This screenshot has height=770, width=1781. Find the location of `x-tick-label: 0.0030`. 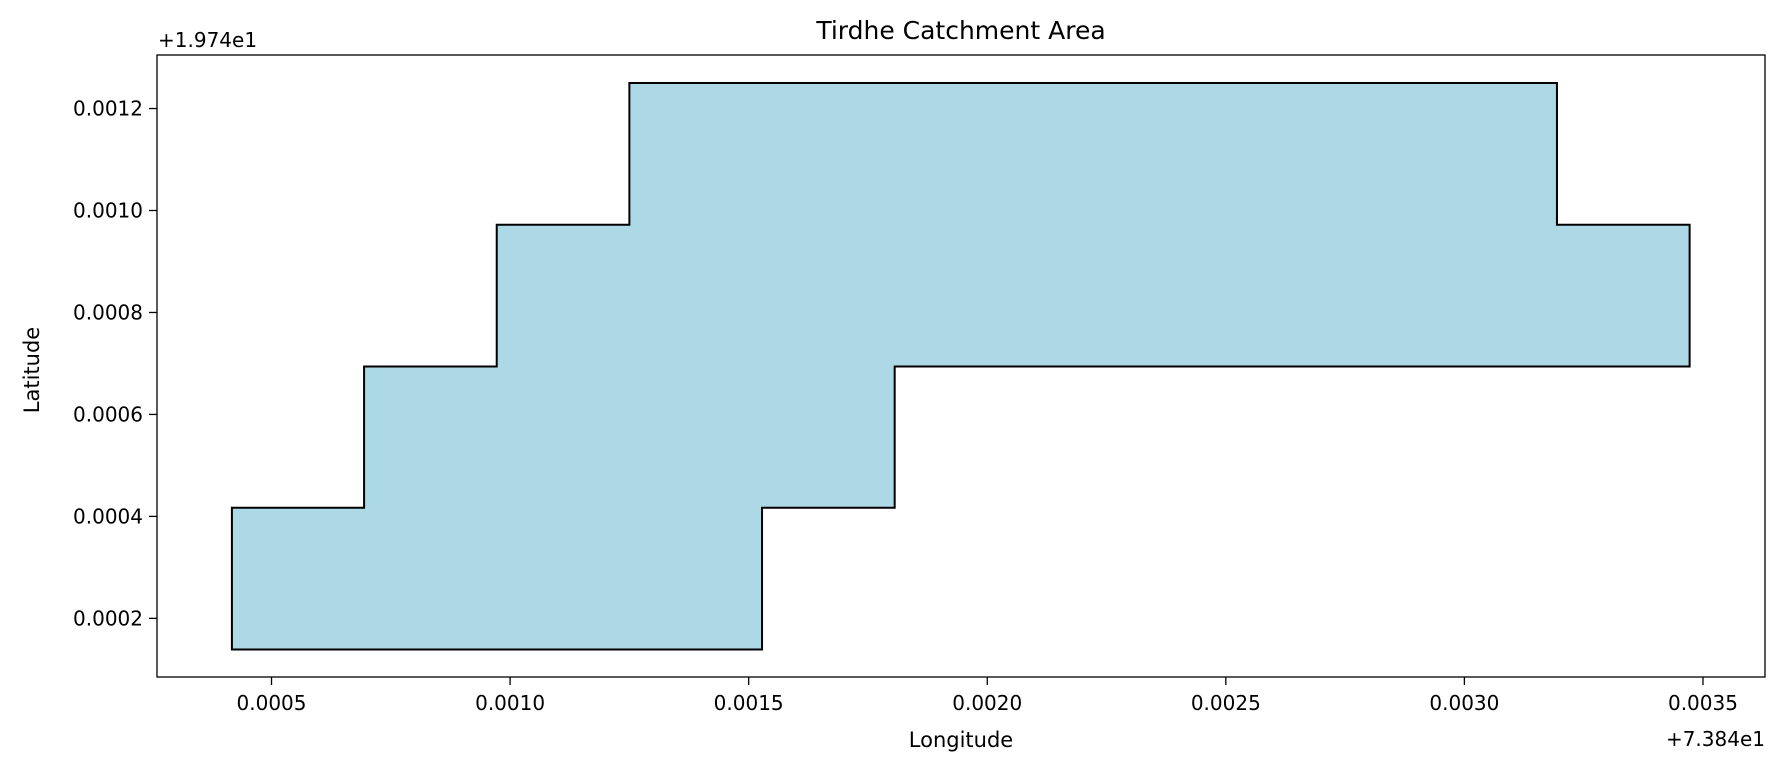

x-tick-label: 0.0030 is located at coordinates (1464, 703).